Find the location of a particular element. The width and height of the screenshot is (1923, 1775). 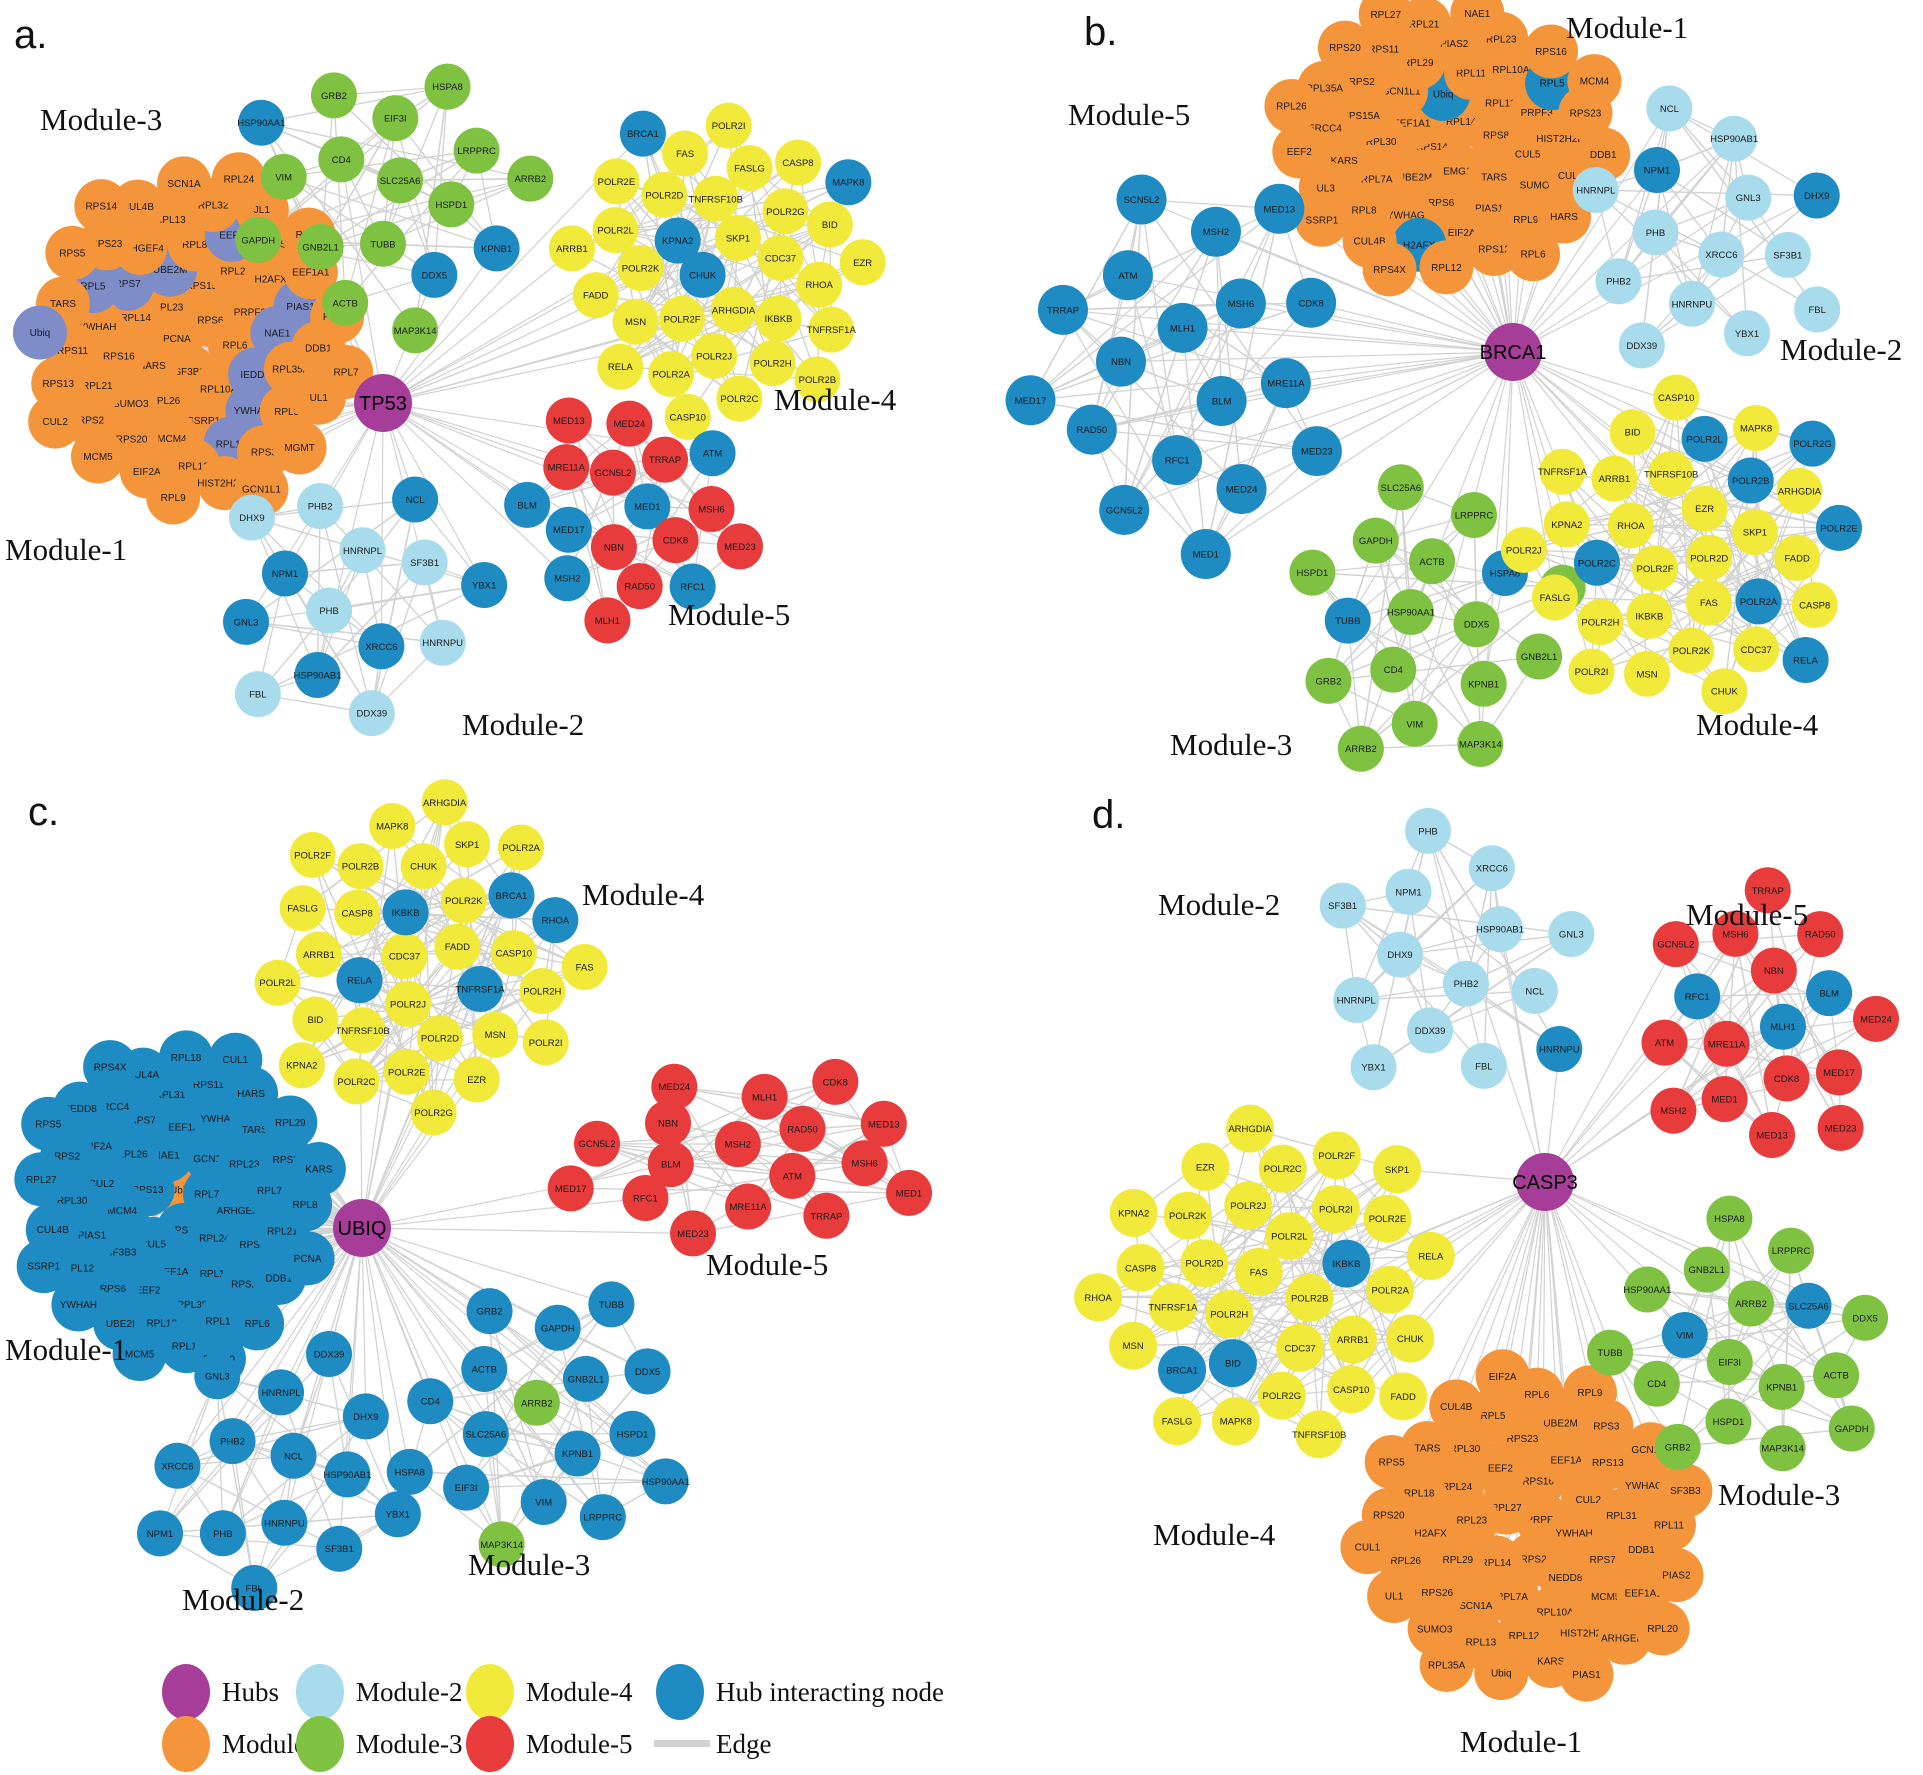

node-text: Ubiq is located at coordinates (1443, 95).